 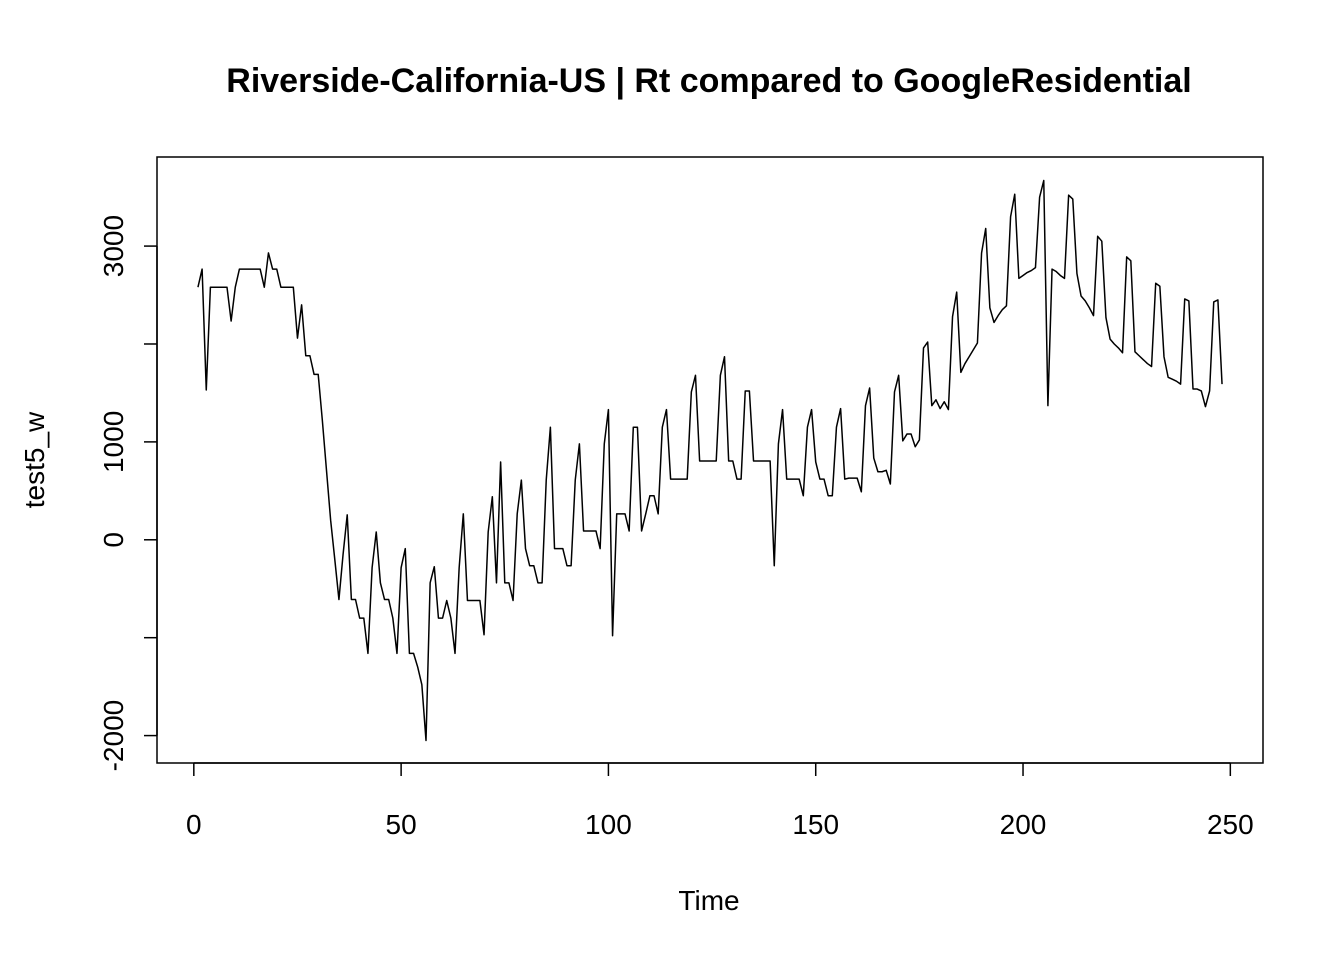 What do you see at coordinates (815, 824) in the screenshot?
I see `x-tick-label: 150` at bounding box center [815, 824].